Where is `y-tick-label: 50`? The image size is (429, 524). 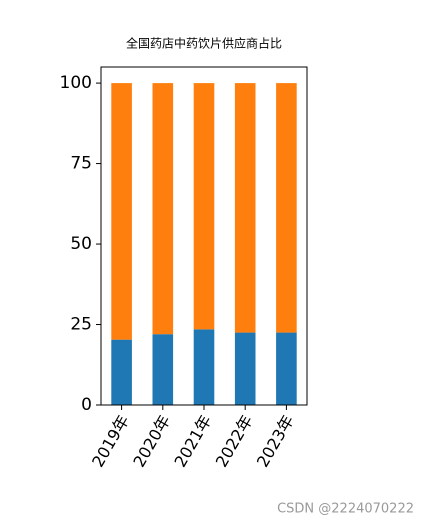 y-tick-label: 50 is located at coordinates (81, 244).